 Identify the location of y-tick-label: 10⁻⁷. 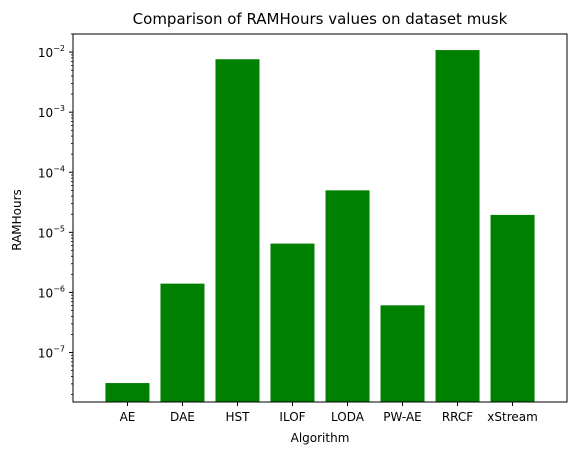
(51, 352).